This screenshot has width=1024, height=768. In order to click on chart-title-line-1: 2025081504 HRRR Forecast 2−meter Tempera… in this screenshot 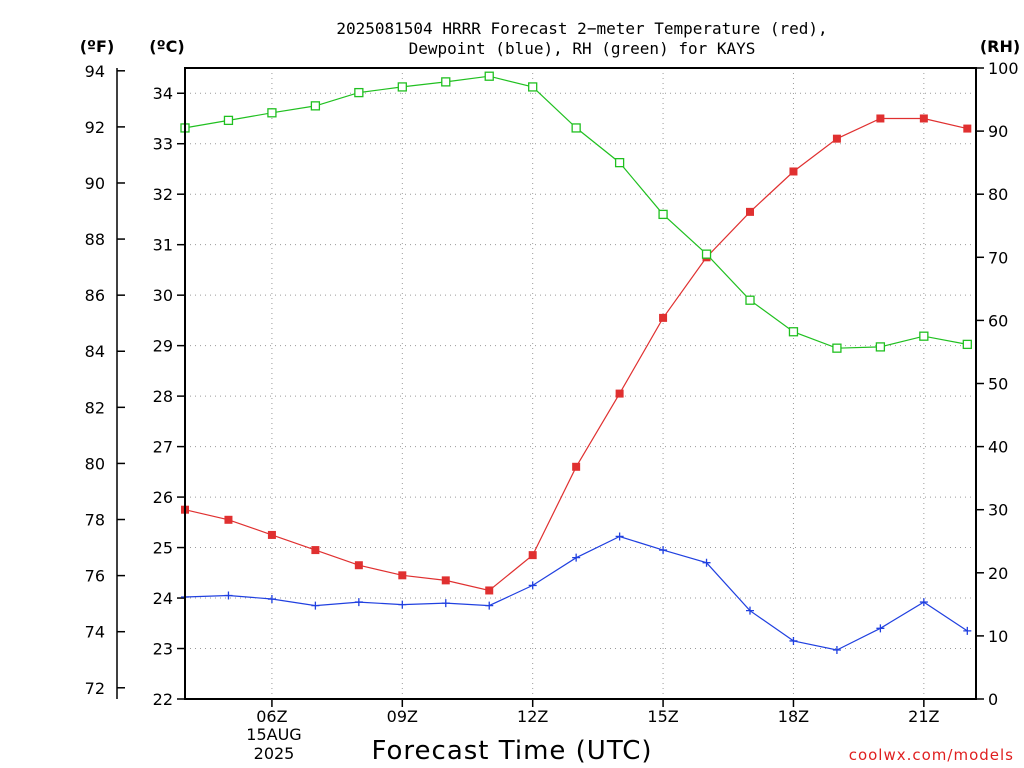, I will do `click(581, 28)`.